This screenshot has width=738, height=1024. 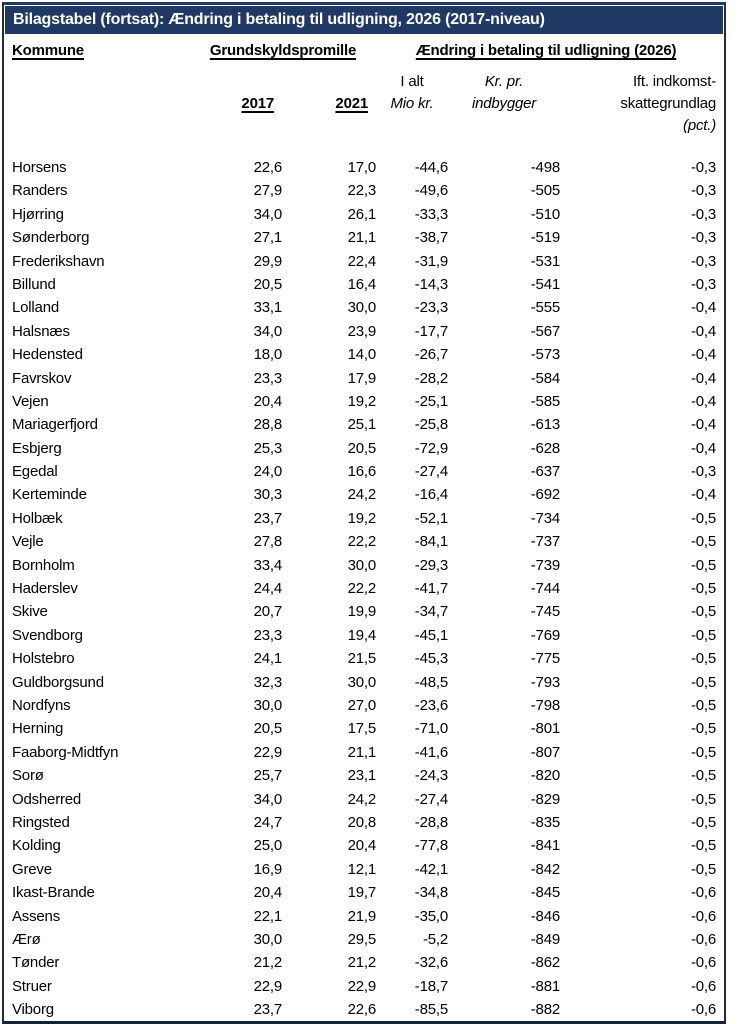 What do you see at coordinates (435, 939) in the screenshot?
I see `cell-i-alt-mio-kr: -5,2` at bounding box center [435, 939].